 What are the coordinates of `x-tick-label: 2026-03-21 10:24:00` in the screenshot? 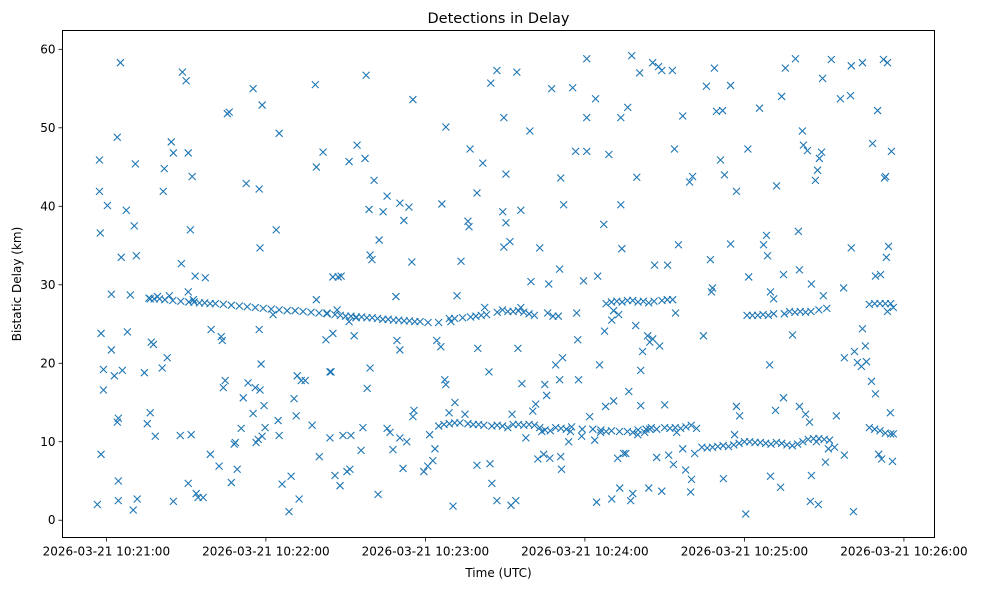 It's located at (584, 552).